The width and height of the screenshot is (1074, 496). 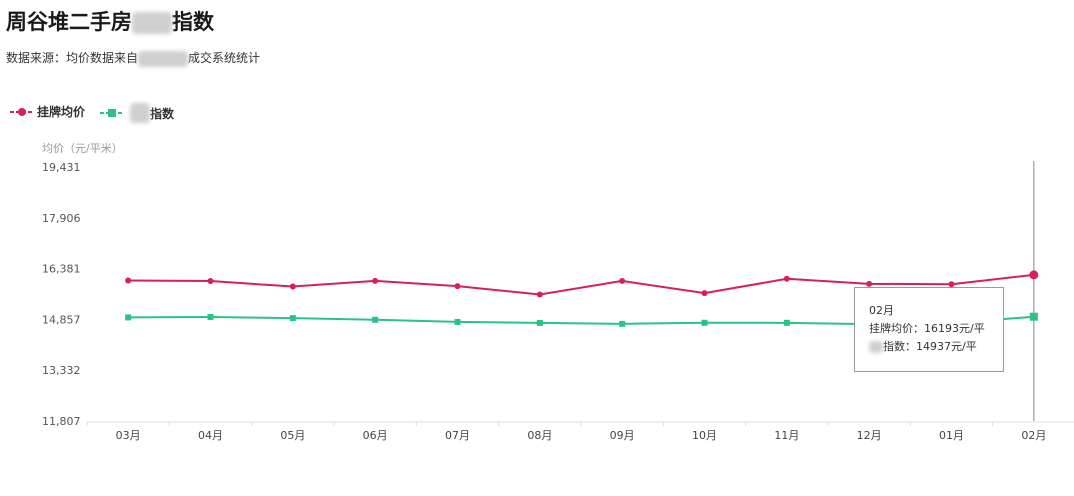 What do you see at coordinates (622, 435) in the screenshot?
I see `x-tick-label: 09月` at bounding box center [622, 435].